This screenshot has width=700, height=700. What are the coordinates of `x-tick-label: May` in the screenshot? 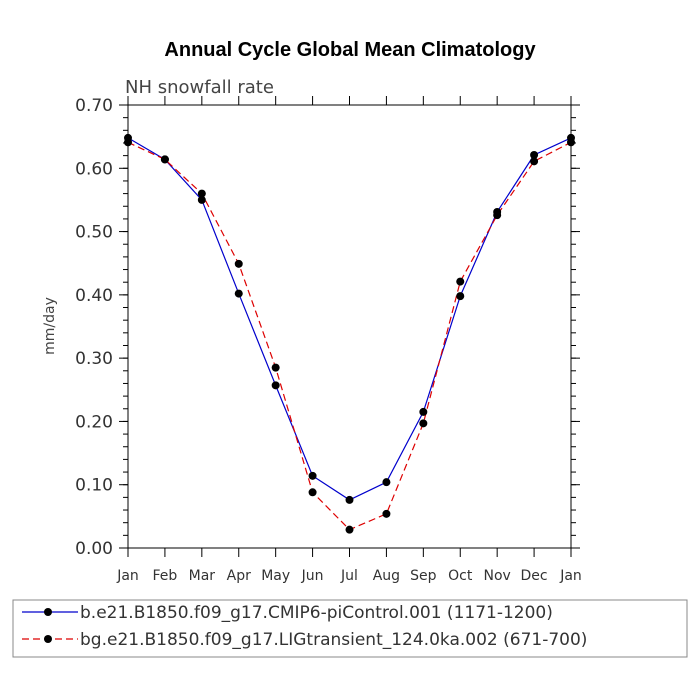 It's located at (275, 576).